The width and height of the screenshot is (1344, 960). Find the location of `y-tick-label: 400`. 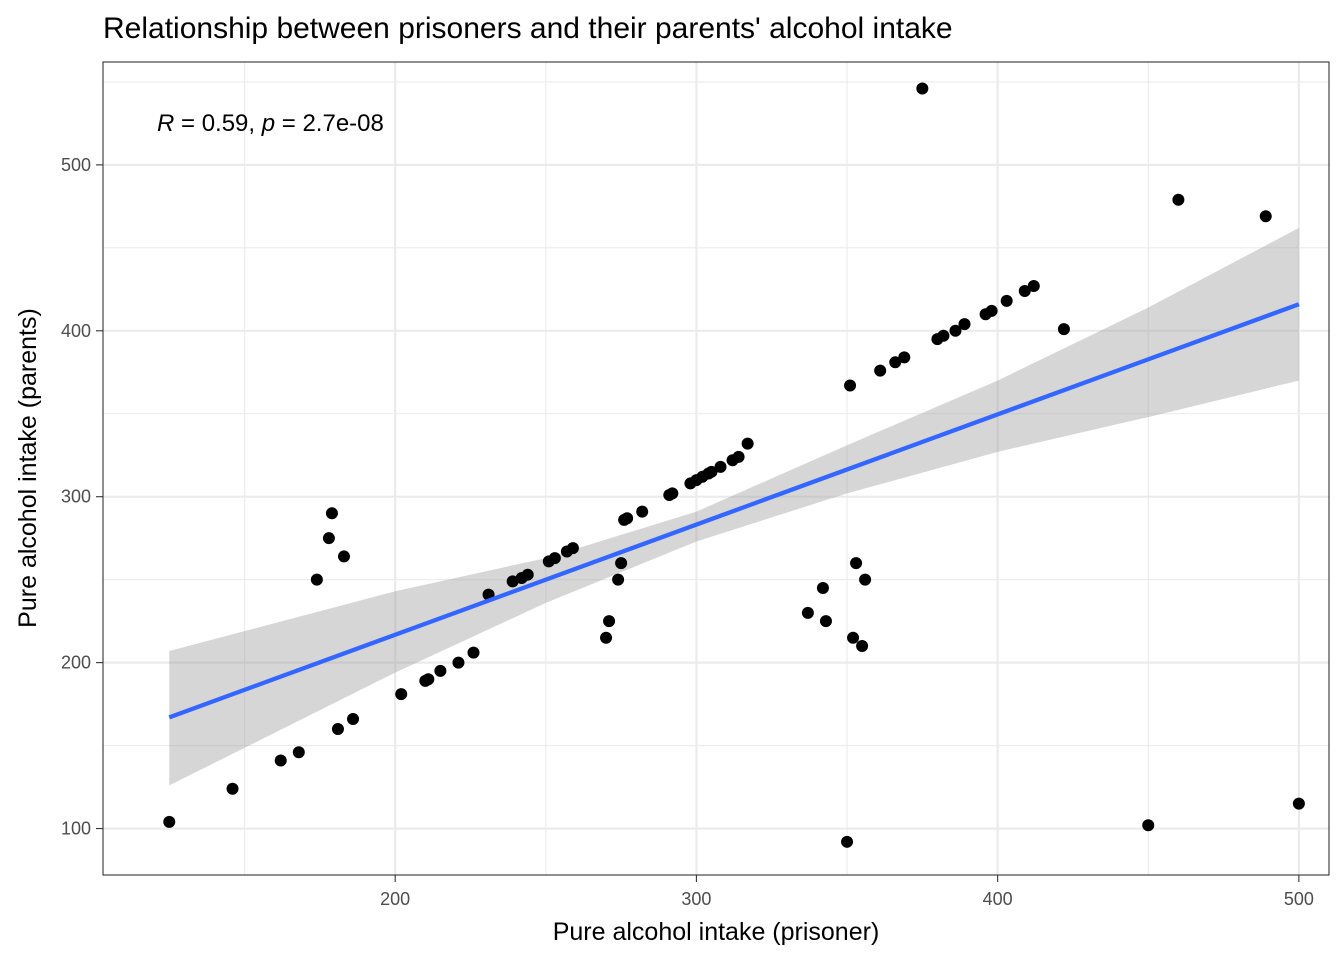

y-tick-label: 400 is located at coordinates (76, 331).